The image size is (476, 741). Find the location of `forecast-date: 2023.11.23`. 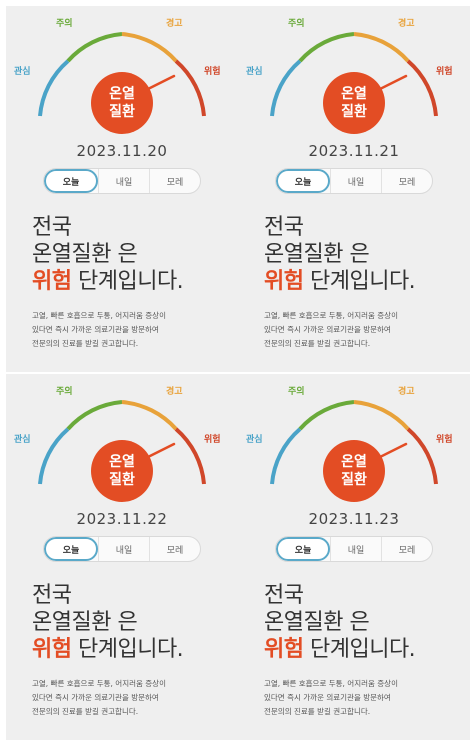

forecast-date: 2023.11.23 is located at coordinates (354, 519).